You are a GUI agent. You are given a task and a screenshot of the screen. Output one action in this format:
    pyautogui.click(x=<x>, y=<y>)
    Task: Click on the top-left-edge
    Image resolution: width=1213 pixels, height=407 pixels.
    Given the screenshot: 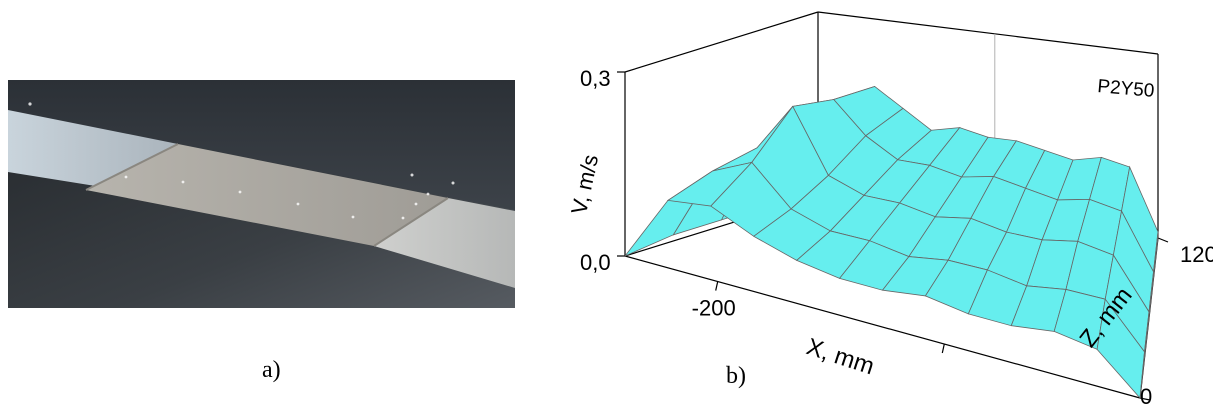 What is the action you would take?
    pyautogui.click(x=721, y=42)
    